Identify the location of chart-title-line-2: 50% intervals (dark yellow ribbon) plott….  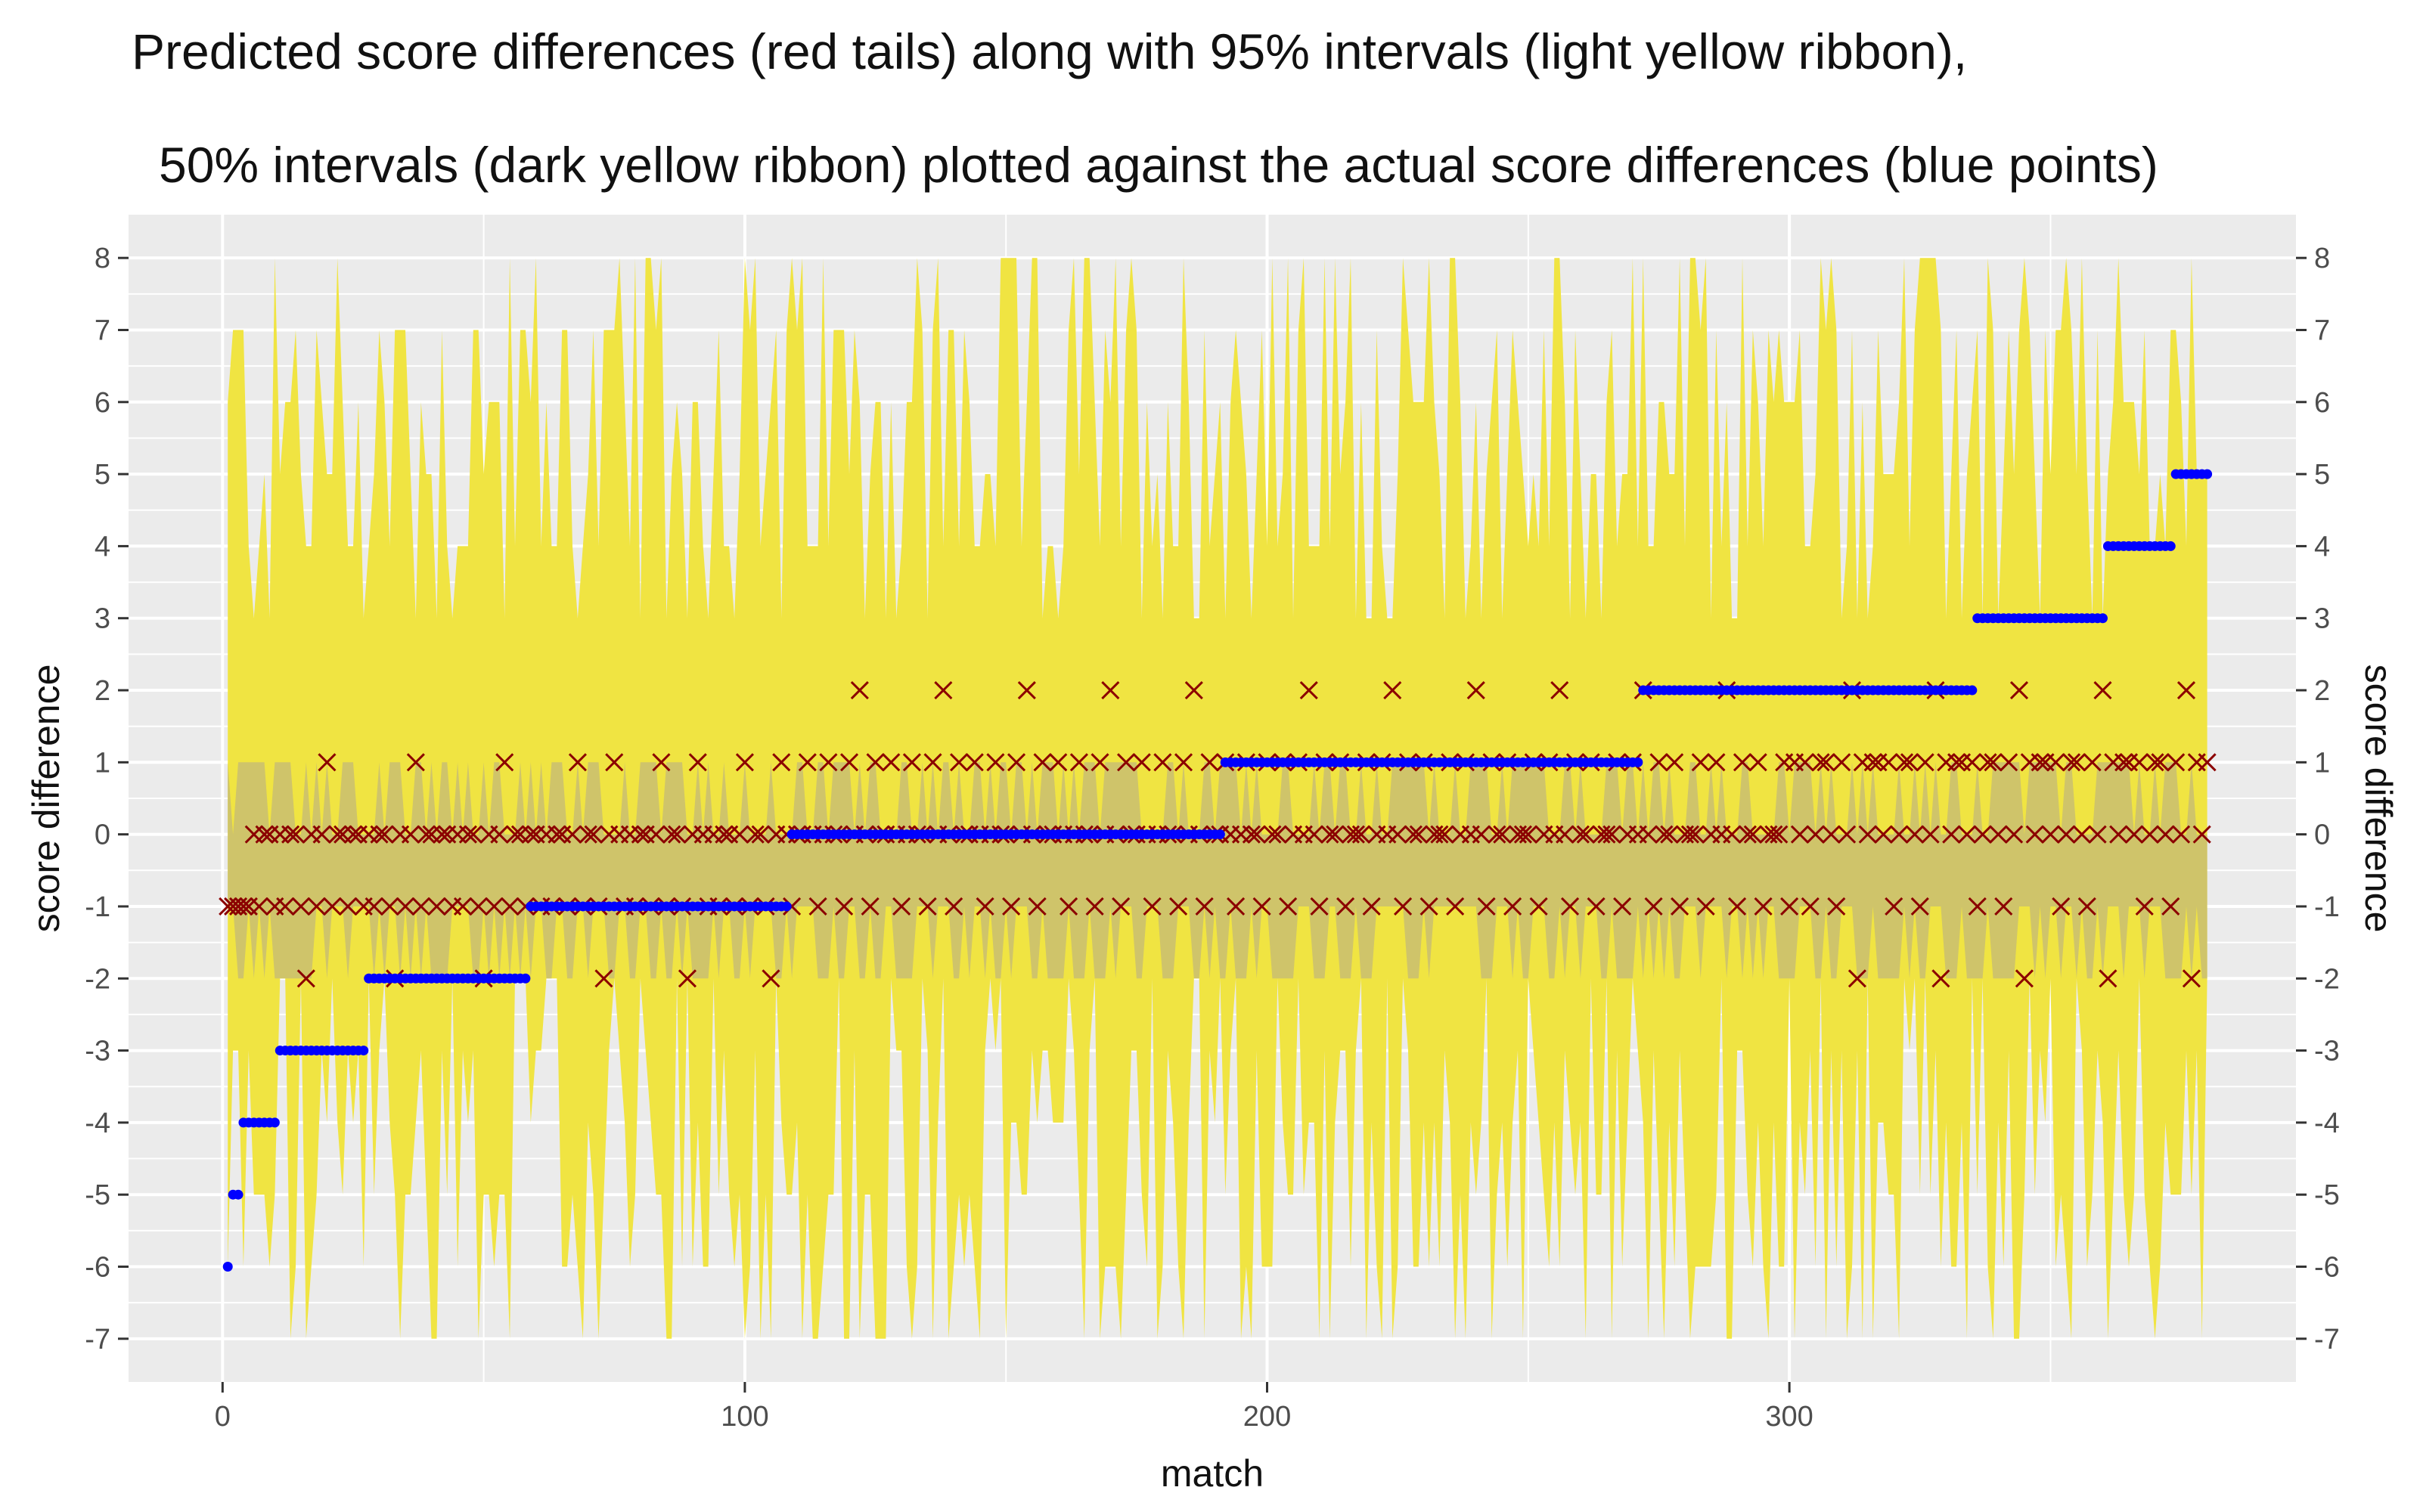
(1158, 165).